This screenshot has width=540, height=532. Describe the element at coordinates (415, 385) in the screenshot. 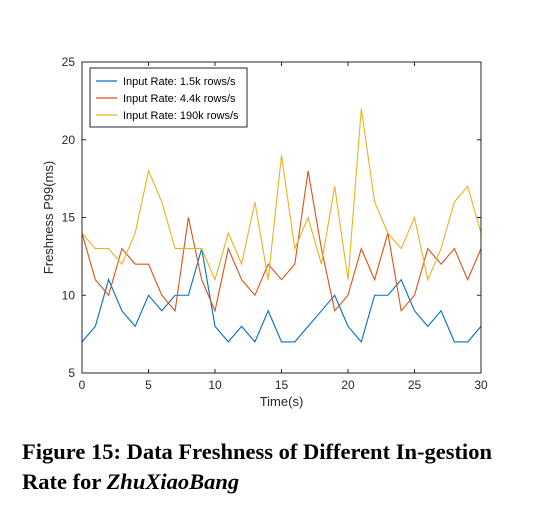

I see `x-tick-label: 25` at that location.